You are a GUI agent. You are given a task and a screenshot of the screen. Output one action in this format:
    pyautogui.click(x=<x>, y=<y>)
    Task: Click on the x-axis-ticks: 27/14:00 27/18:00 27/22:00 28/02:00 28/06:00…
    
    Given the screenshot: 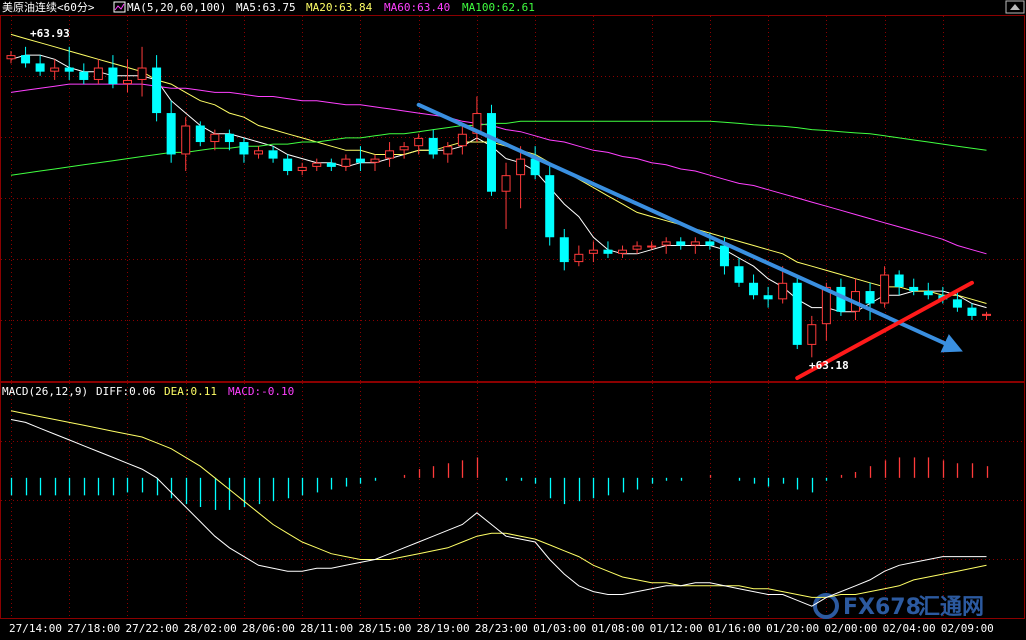 What is the action you would take?
    pyautogui.click(x=501, y=628)
    